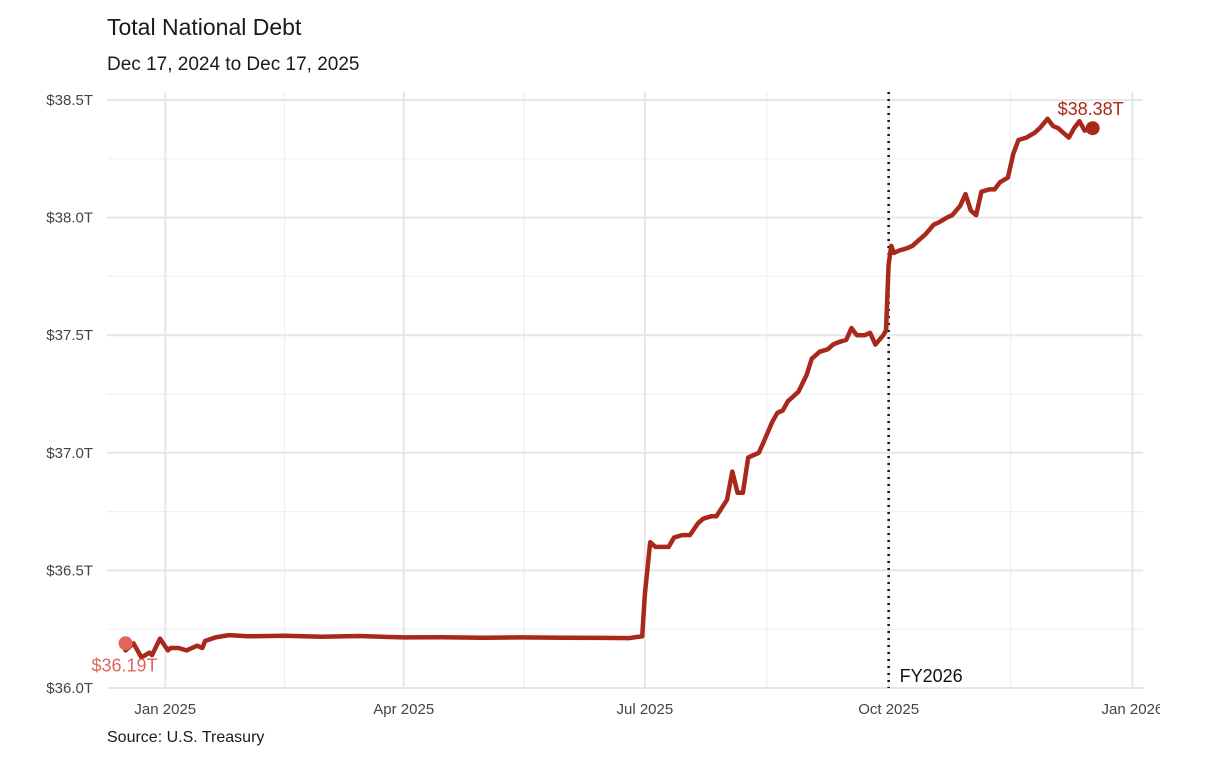 This screenshot has height=777, width=1226. I want to click on chart-subtitle: Dec 17, 2024 to Dec 17, 2025, so click(233, 64).